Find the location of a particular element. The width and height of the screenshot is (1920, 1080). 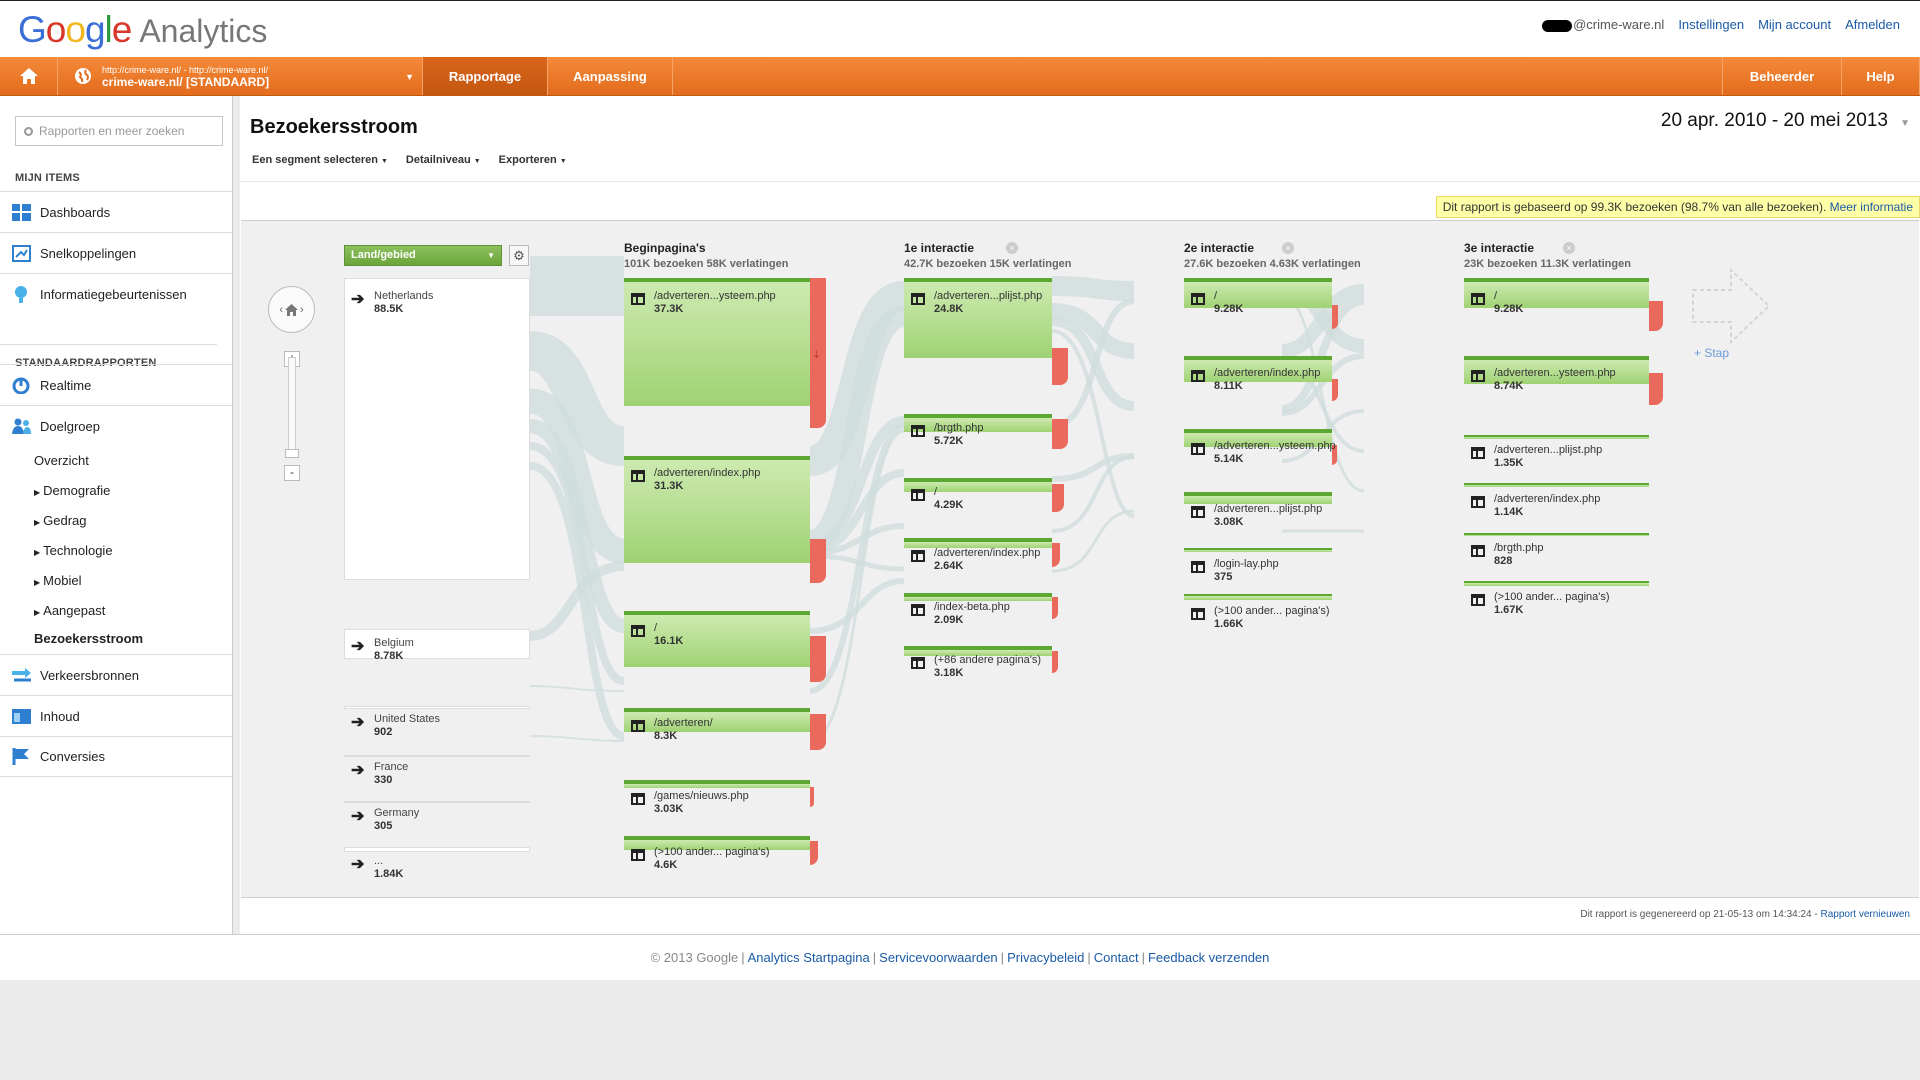

sidebar-item-shortcuts: Snelkoppelingen is located at coordinates (116, 252).